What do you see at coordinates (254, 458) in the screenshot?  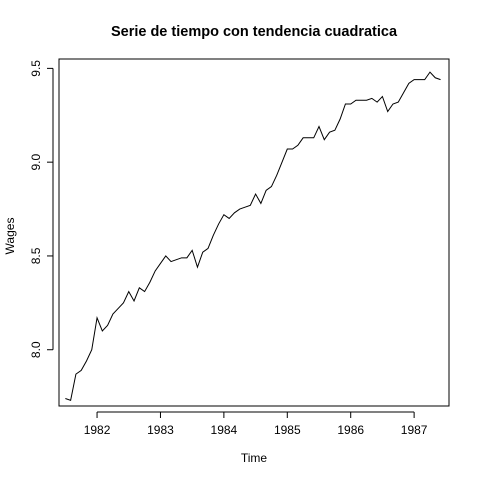 I see `x-axis-label: Time` at bounding box center [254, 458].